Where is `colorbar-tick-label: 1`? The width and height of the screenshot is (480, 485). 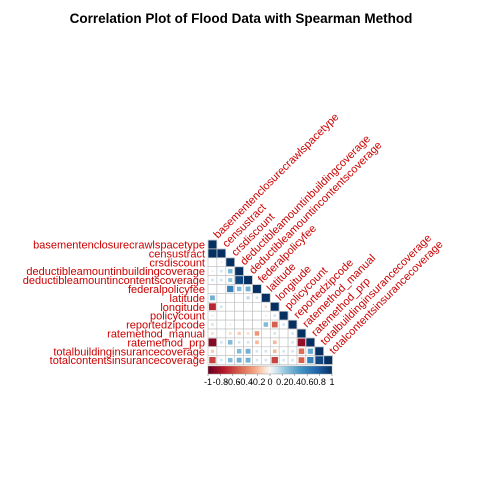 colorbar-tick-label: 1 is located at coordinates (331, 382).